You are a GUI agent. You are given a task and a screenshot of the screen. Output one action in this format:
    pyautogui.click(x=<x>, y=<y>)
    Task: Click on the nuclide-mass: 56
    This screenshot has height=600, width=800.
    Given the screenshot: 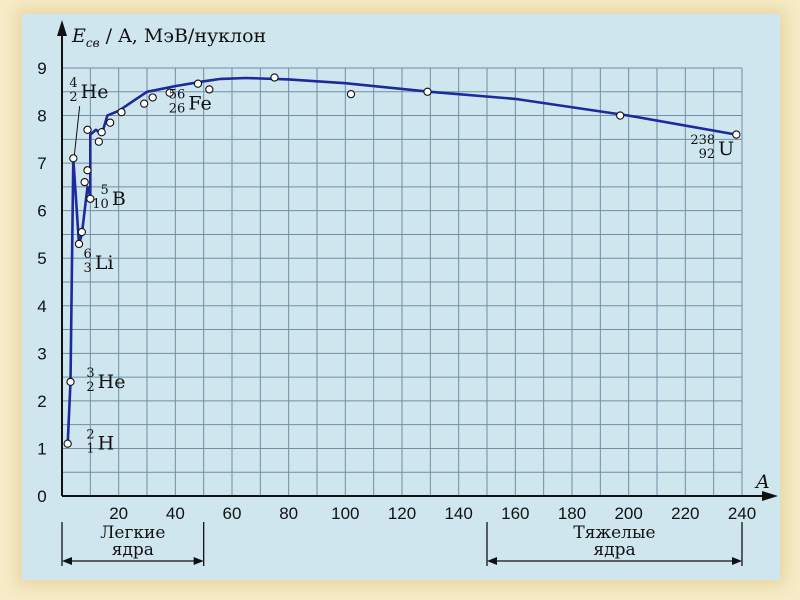 What is the action you would take?
    pyautogui.click(x=177, y=95)
    